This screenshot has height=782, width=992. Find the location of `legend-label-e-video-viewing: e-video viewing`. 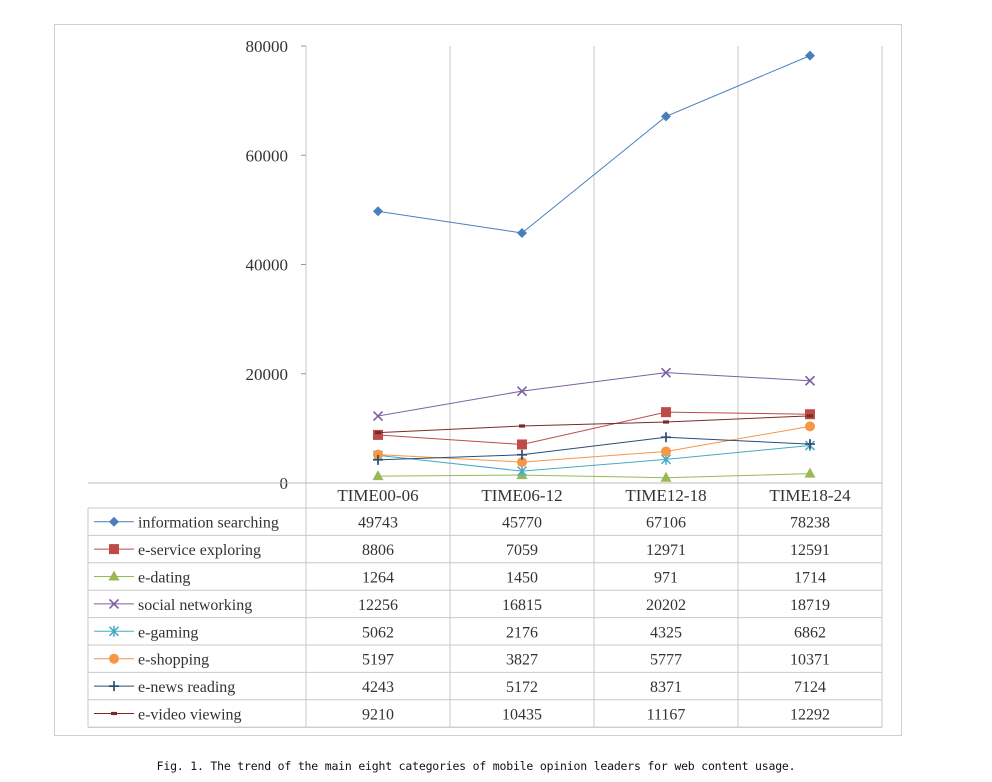

legend-label-e-video-viewing: e-video viewing is located at coordinates (190, 715).